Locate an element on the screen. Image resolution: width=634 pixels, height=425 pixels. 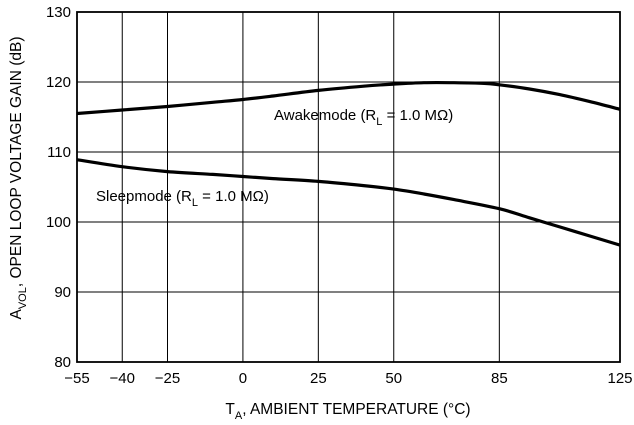
y-tick-label: 80 is located at coordinates (62, 362).